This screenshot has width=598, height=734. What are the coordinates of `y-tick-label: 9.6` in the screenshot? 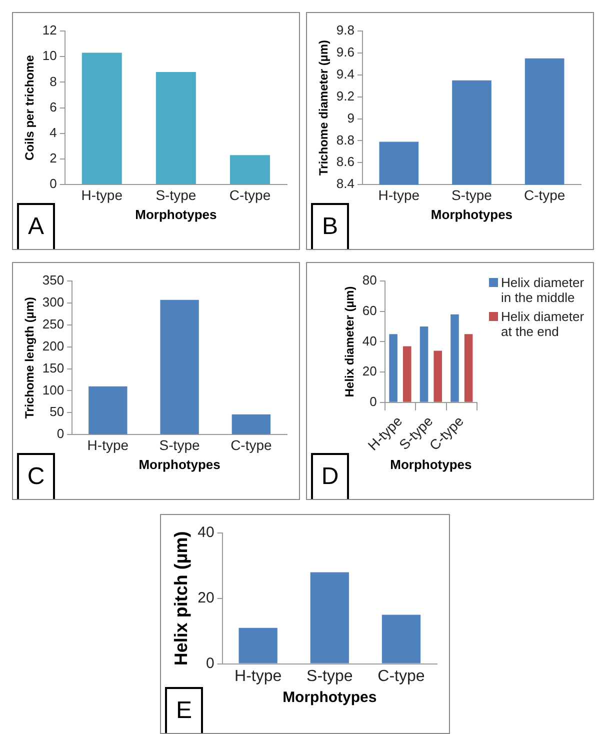 It's located at (345, 52).